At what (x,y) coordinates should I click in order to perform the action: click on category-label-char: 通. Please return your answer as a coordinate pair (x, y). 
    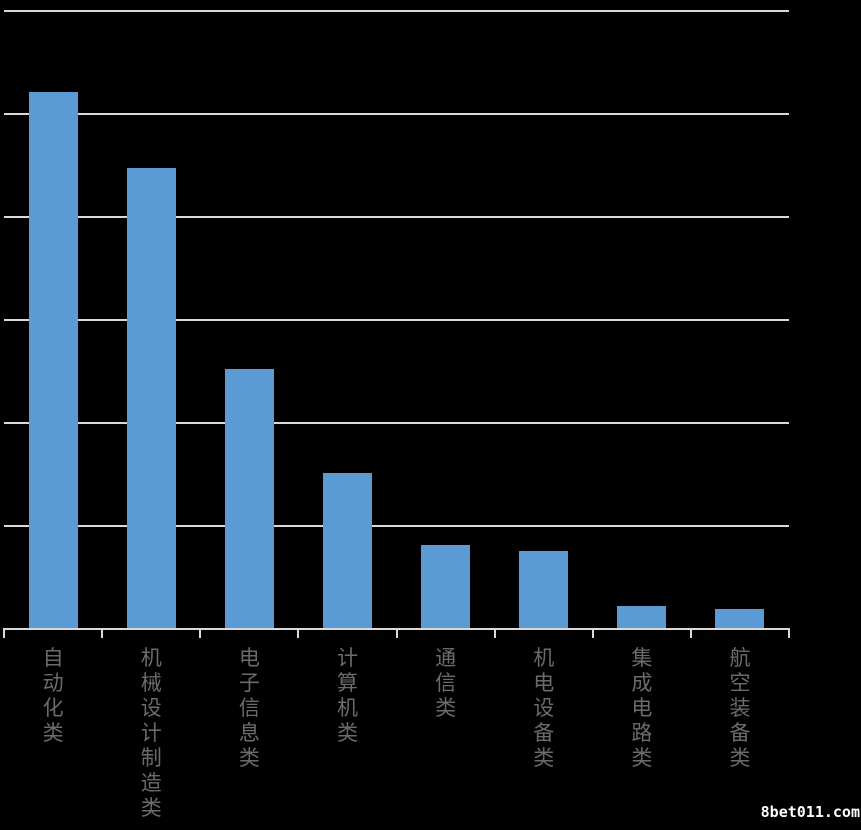
    Looking at the image, I should click on (446, 658).